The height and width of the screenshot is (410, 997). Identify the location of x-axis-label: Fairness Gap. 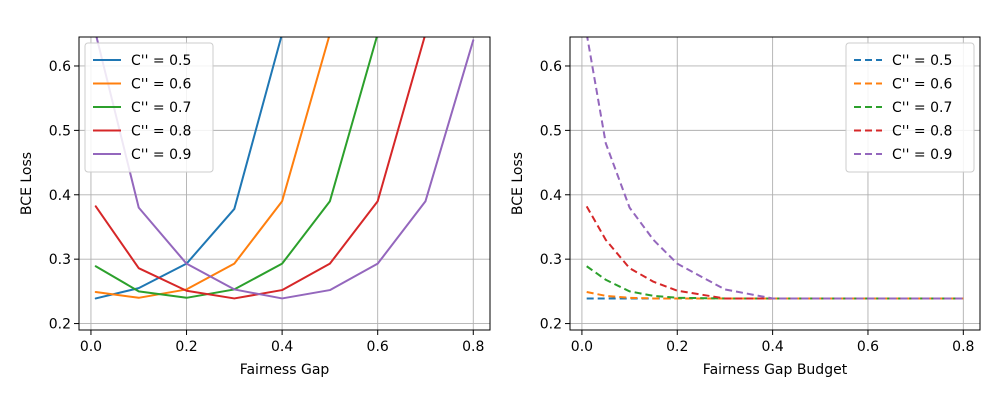
(285, 370).